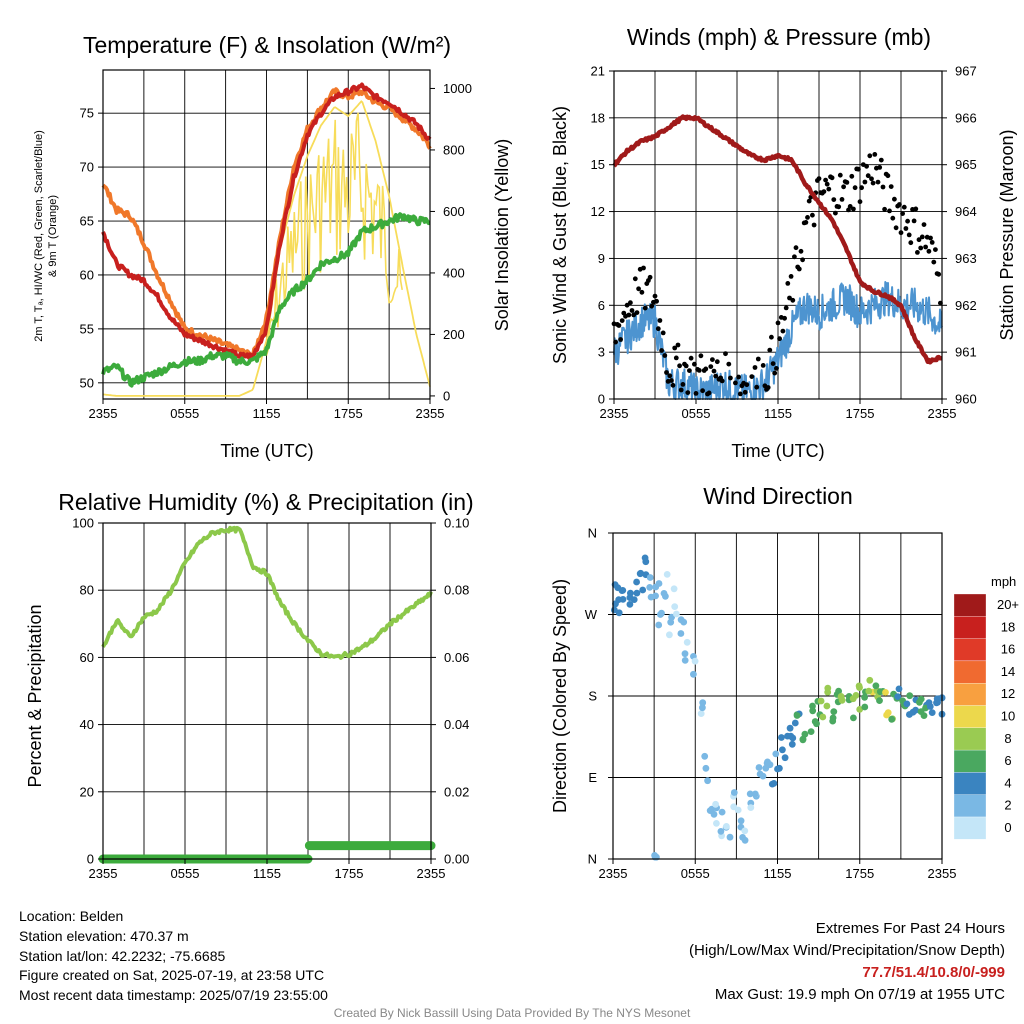  Describe the element at coordinates (456, 523) in the screenshot. I see `right-tick-label: 0.10` at that location.